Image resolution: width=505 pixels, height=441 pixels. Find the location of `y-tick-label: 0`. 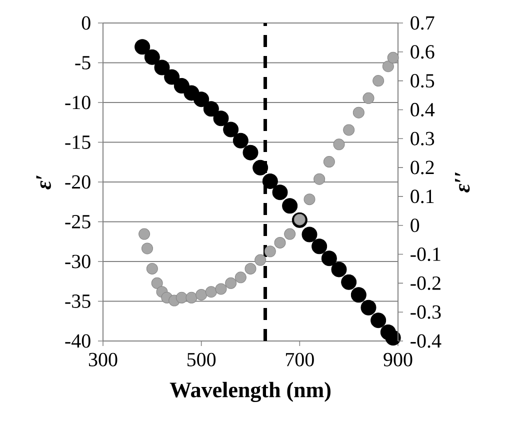

y-tick-label: 0 is located at coordinates (86, 23).